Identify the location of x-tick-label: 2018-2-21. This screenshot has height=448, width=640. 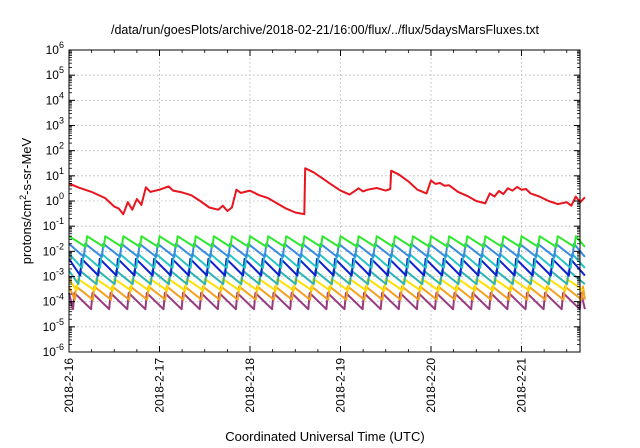
(522, 385).